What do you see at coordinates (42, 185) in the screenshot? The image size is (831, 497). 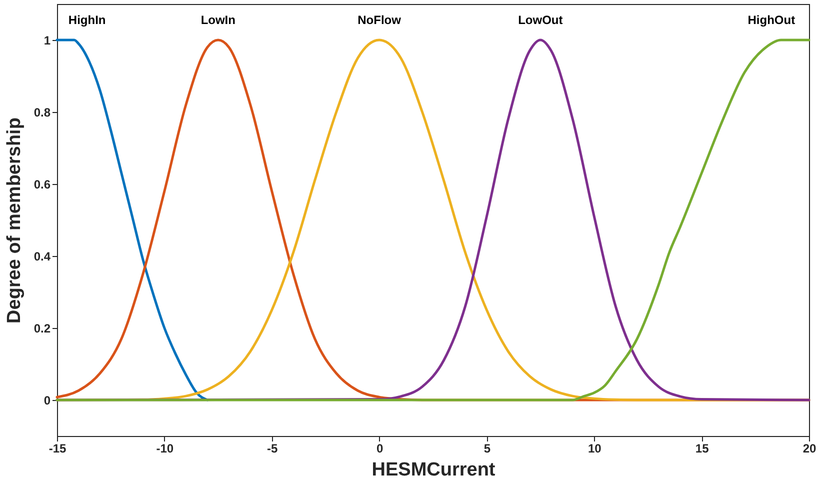 I see `y-tick-label: 0.6` at bounding box center [42, 185].